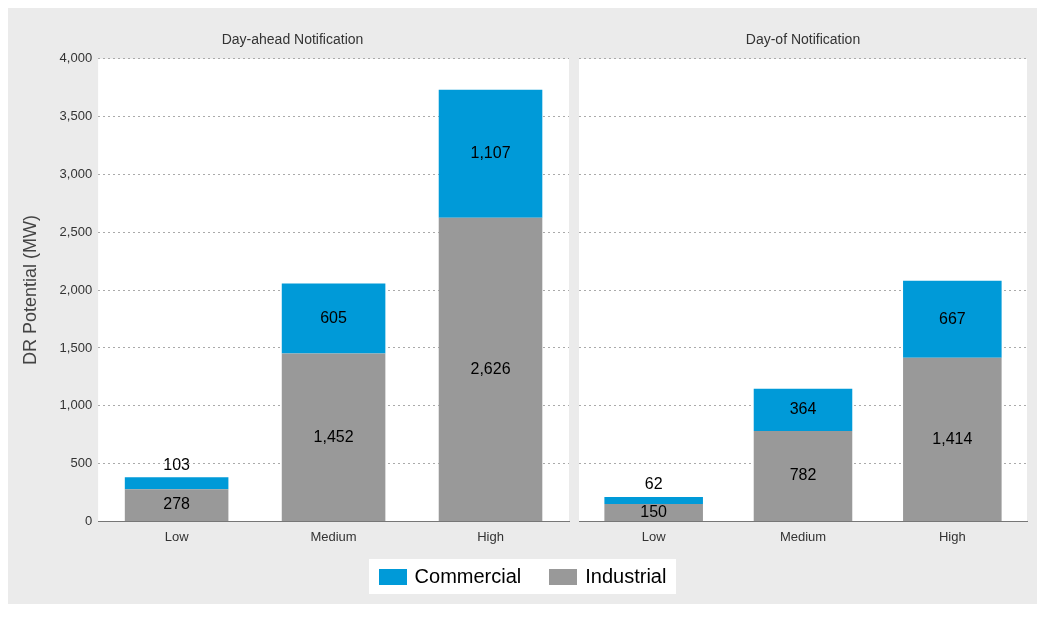 This screenshot has width=1045, height=618. What do you see at coordinates (803, 39) in the screenshot?
I see `chart-title: Day-of Notification` at bounding box center [803, 39].